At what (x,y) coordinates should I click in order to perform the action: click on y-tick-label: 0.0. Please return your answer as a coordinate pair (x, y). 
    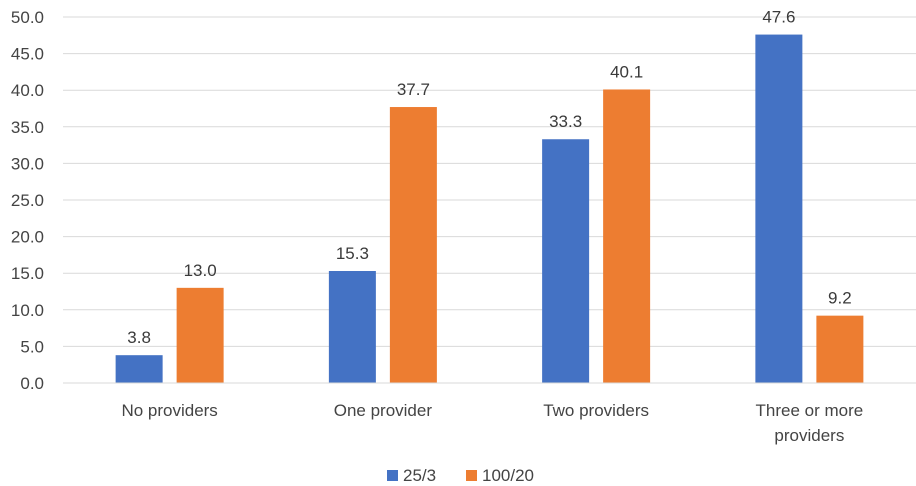
    Looking at the image, I should click on (32, 383).